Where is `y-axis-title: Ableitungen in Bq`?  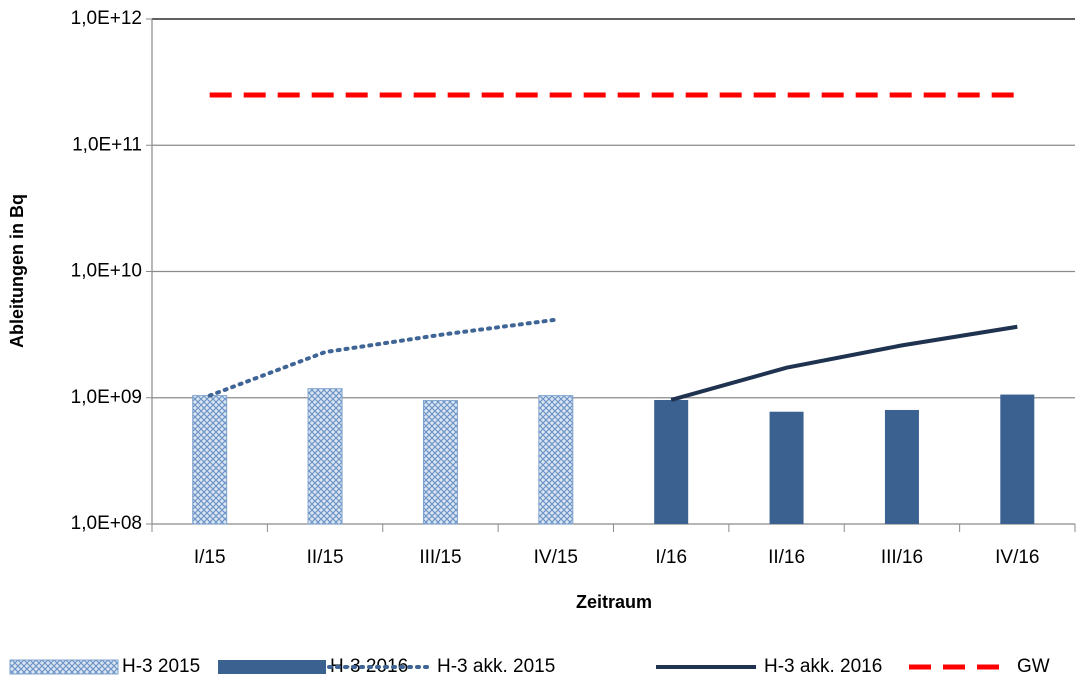
y-axis-title: Ableitungen in Bq is located at coordinates (17, 271).